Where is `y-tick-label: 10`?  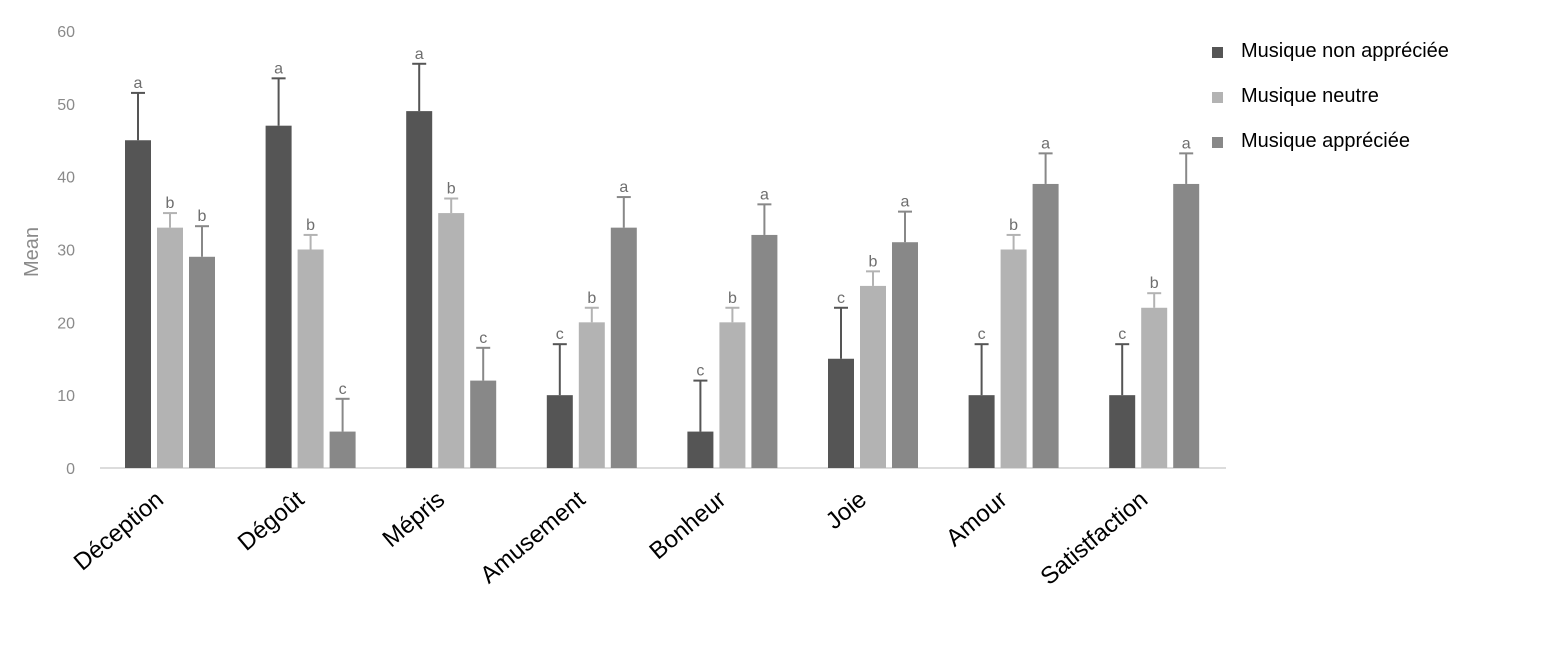 y-tick-label: 10 is located at coordinates (66, 396).